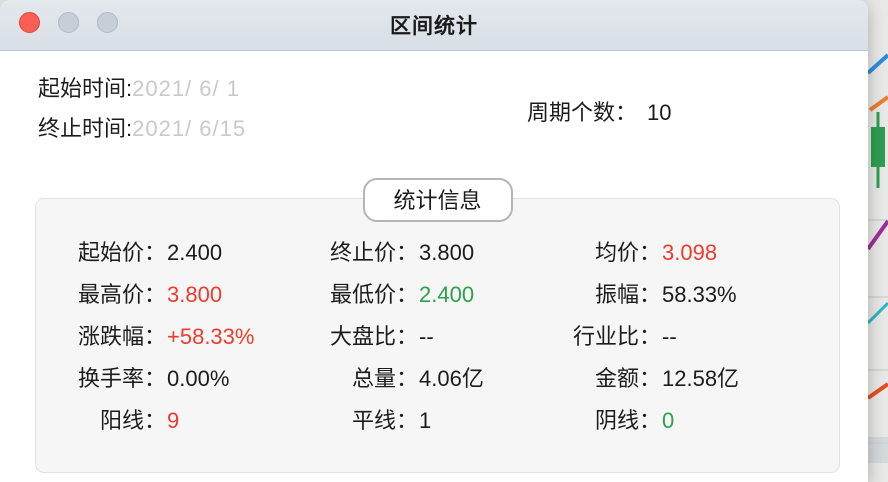 This screenshot has width=888, height=482. What do you see at coordinates (373, 336) in the screenshot?
I see `stat-label-market-ratio: 大盘比：` at bounding box center [373, 336].